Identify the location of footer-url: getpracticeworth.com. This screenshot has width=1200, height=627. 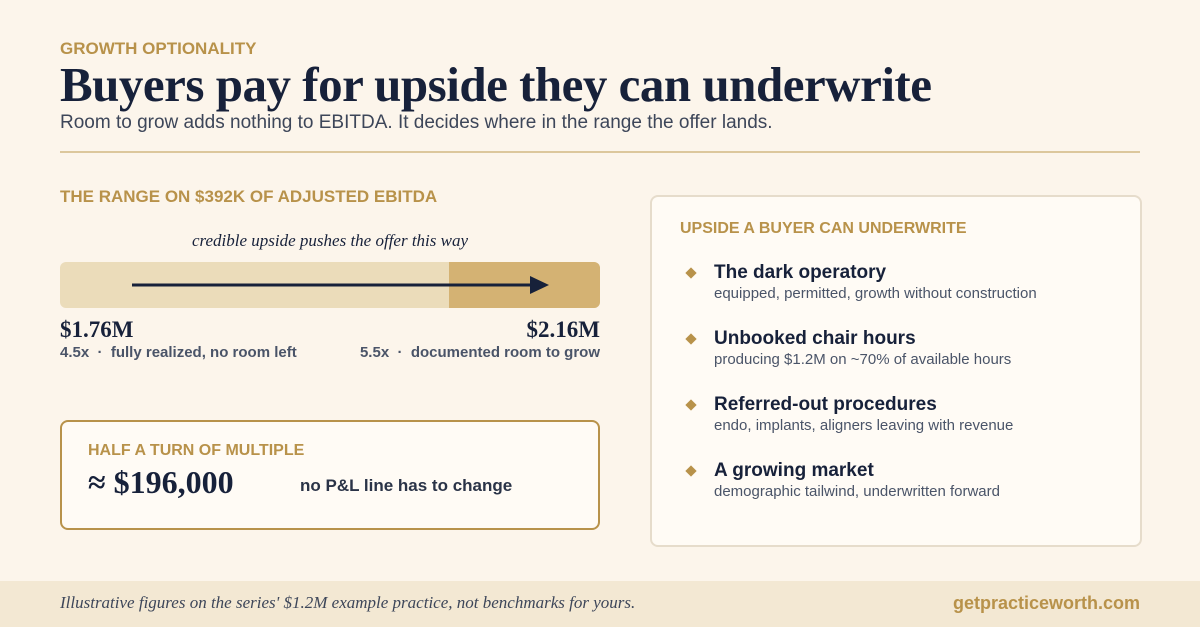
(1046, 603).